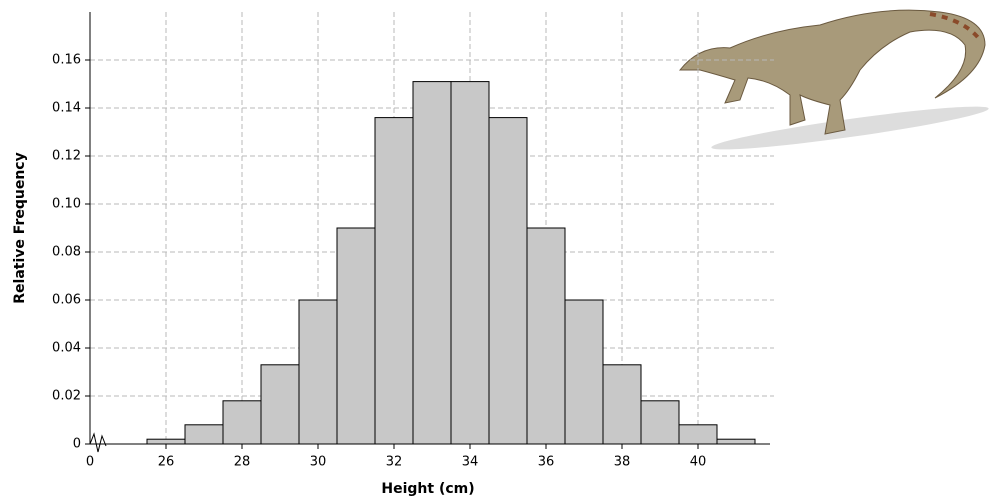  I want to click on y-tick-label: 0.08, so click(66, 252).